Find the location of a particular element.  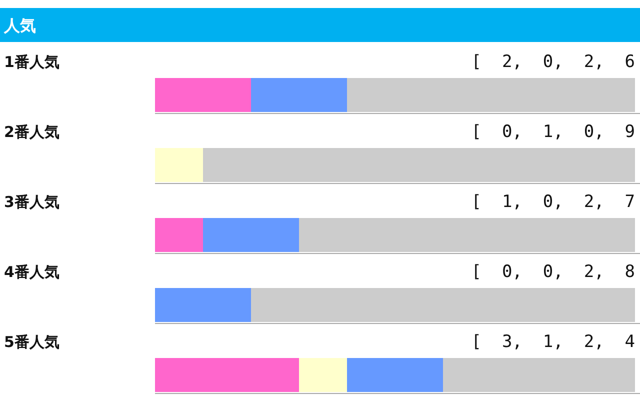

annotation: [ 1, 0, 2, 7 is located at coordinates (553, 202).